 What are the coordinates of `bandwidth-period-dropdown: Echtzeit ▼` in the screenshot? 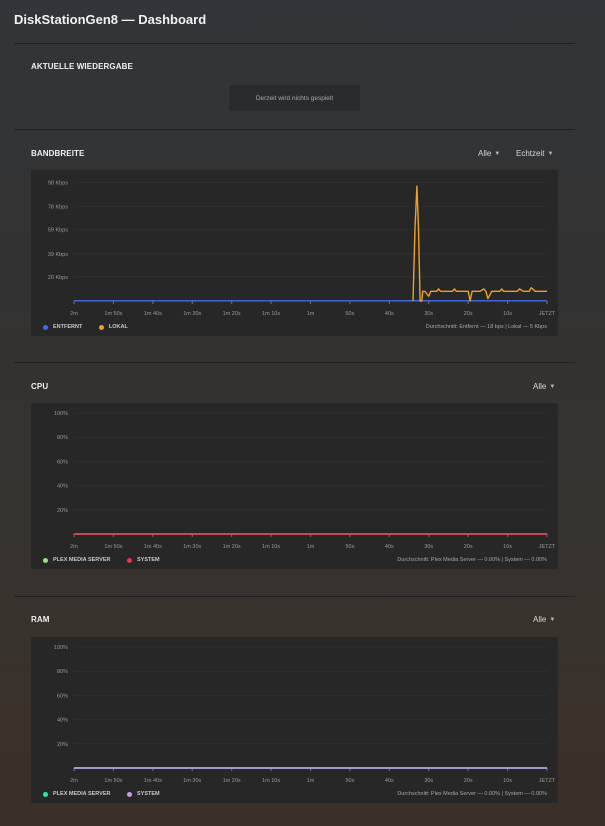 It's located at (534, 153).